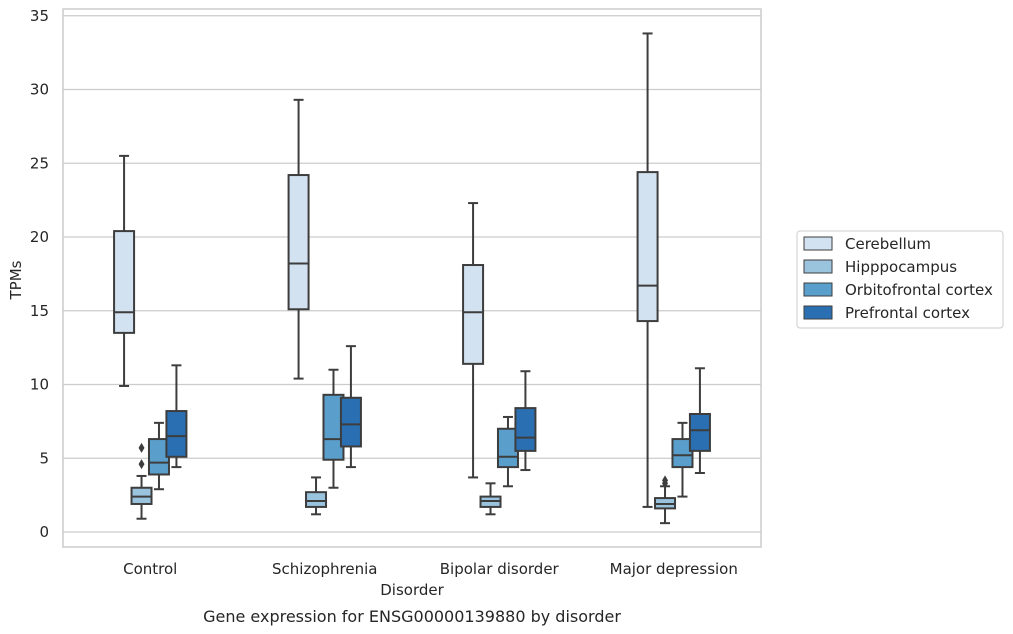 The height and width of the screenshot is (634, 1013). What do you see at coordinates (907, 313) in the screenshot?
I see `legend-label: Prefrontal cortex` at bounding box center [907, 313].